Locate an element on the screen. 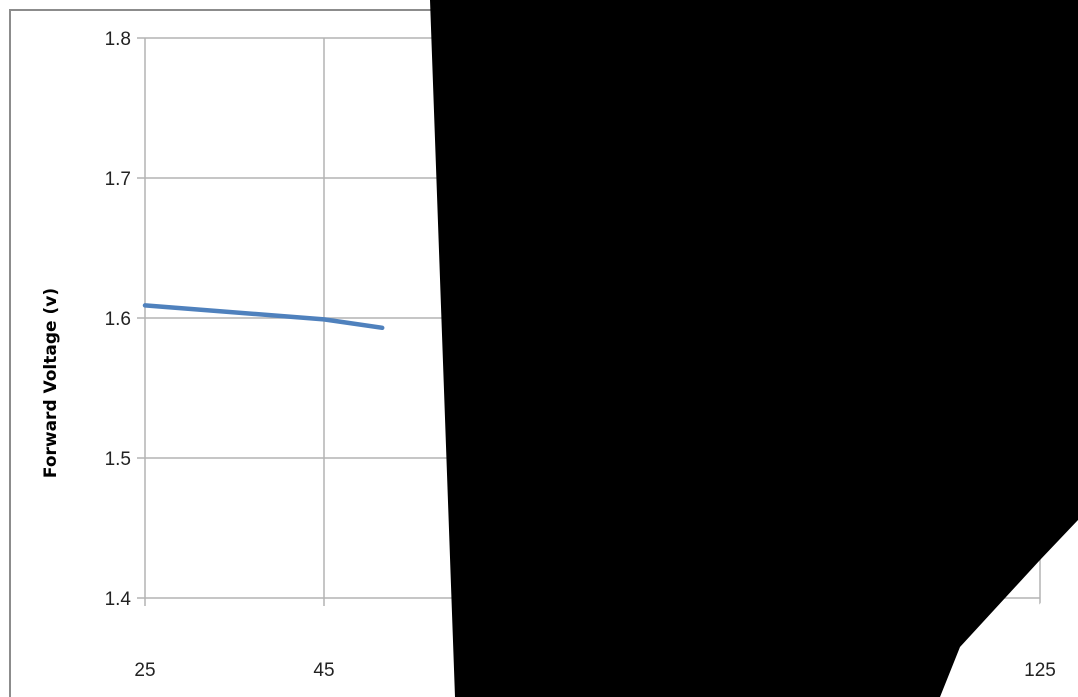 The image size is (1078, 697). x-tick-label: 25 is located at coordinates (144, 670).